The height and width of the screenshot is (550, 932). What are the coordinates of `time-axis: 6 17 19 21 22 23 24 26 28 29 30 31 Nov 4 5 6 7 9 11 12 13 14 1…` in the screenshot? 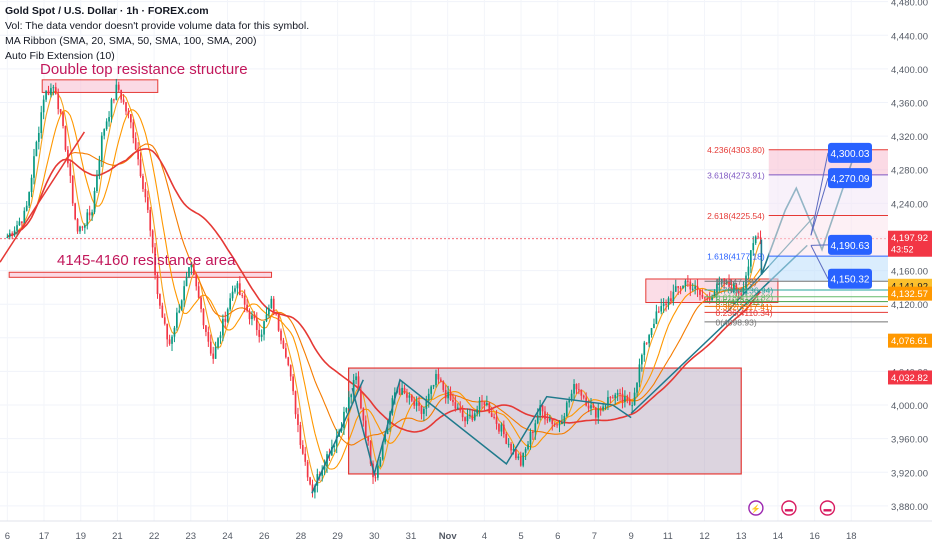 It's located at (466, 535).